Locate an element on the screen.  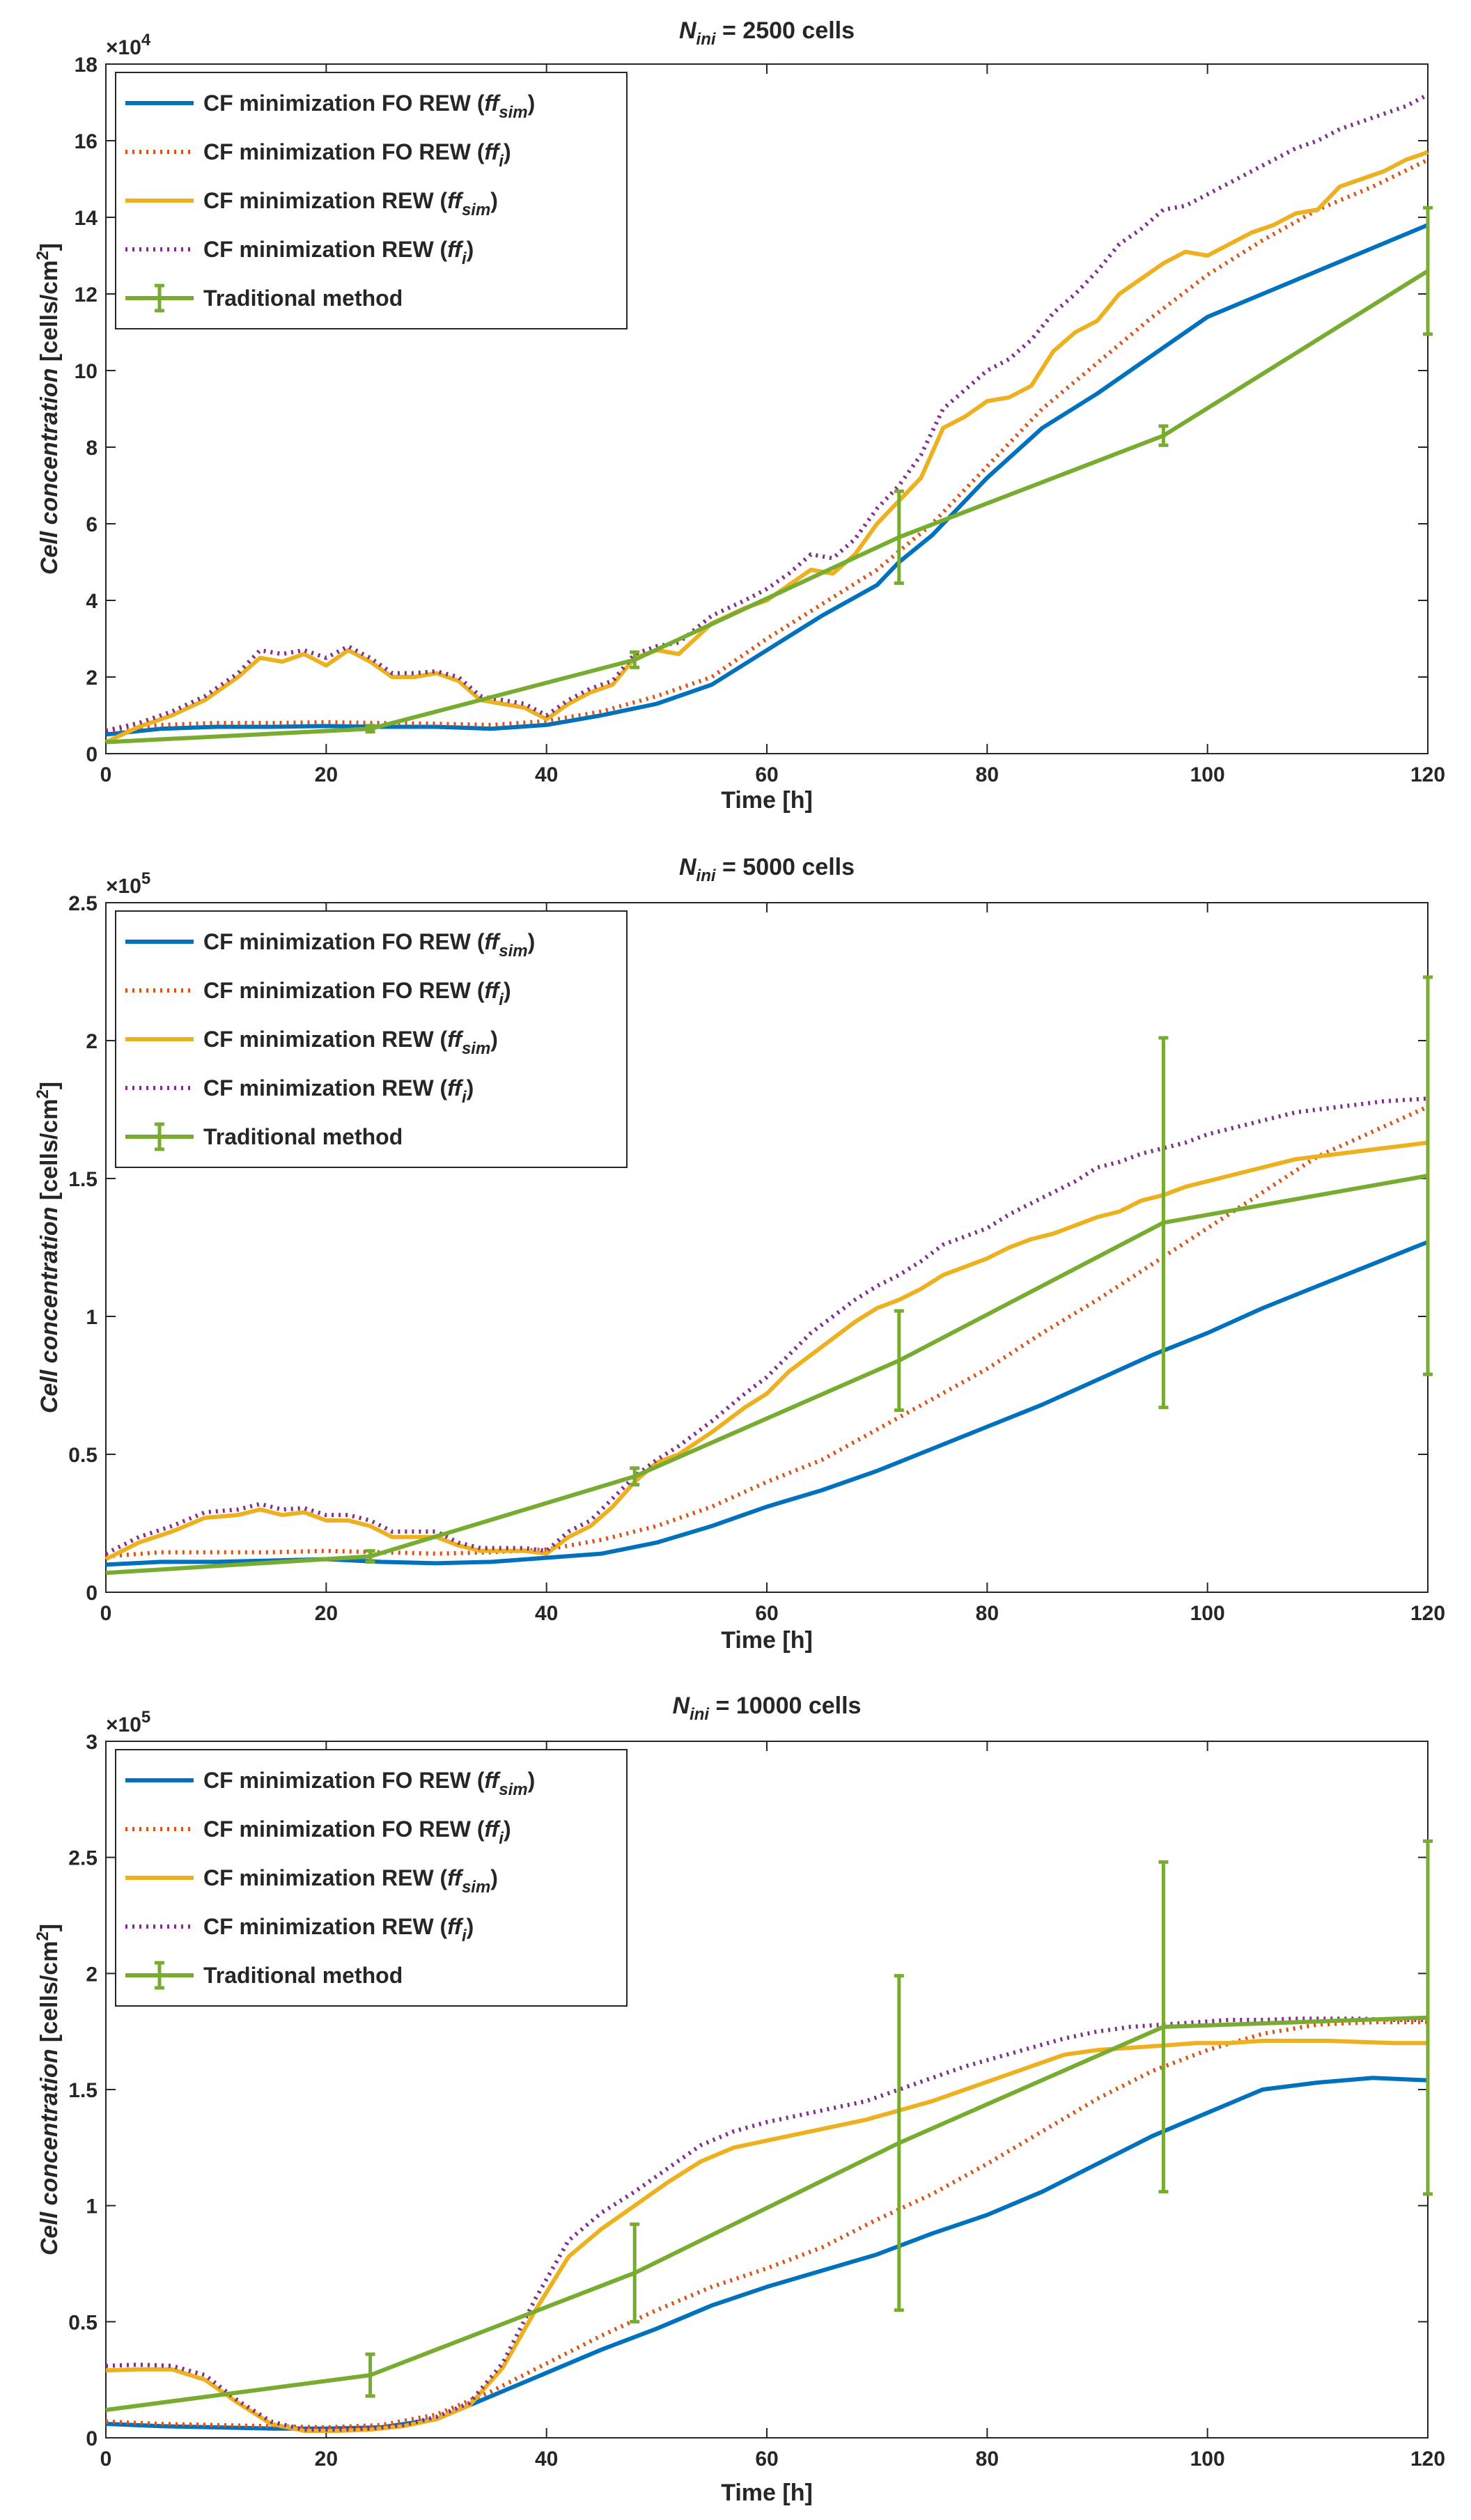
y-tick-label: 1.5 is located at coordinates (83, 2091).